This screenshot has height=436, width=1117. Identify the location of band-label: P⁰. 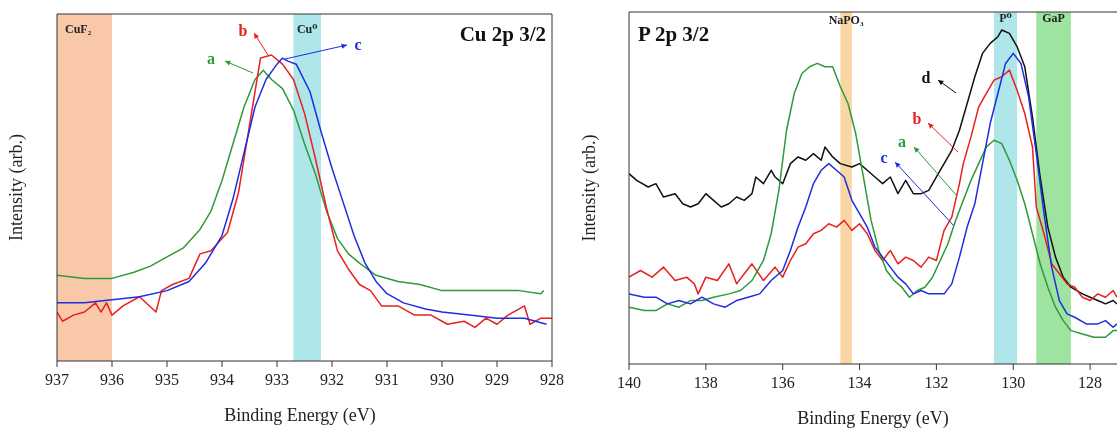
(1005, 18).